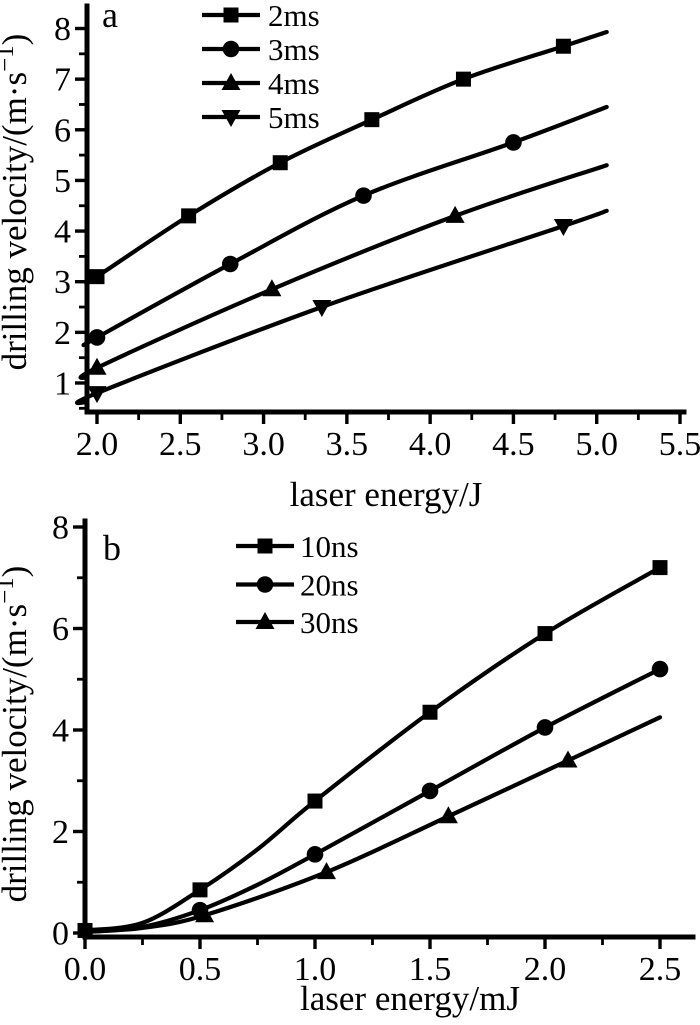 This screenshot has height=1025, width=700. What do you see at coordinates (261, 83) in the screenshot?
I see `legend-entry-4ms: 4ms` at bounding box center [261, 83].